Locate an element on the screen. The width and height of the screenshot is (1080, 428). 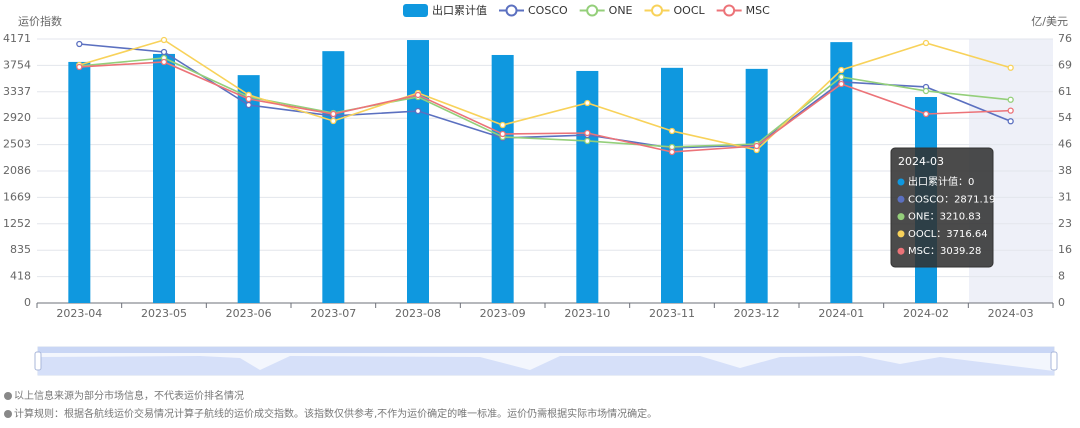
x-tick-label: 2023-07 is located at coordinates (333, 313).